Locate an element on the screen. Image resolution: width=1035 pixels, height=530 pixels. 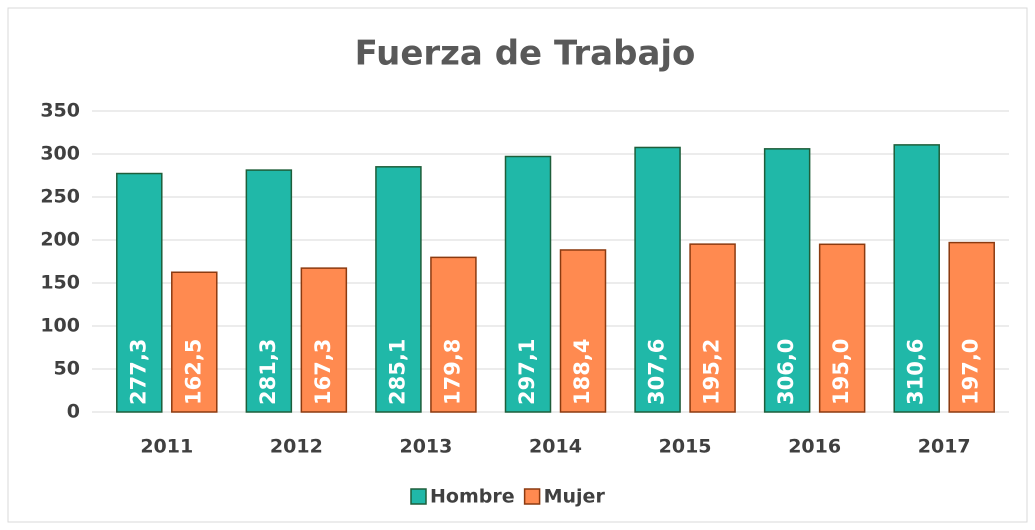
value-label: 281,3 is located at coordinates (268, 372).